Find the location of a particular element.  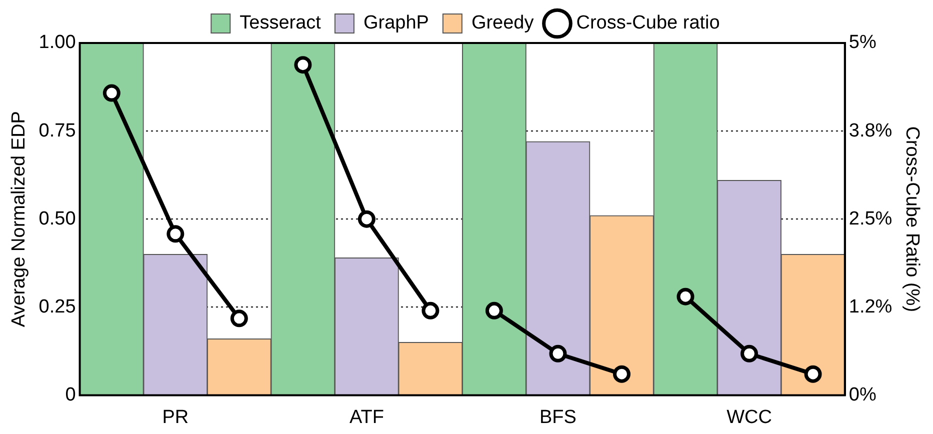

x-tick-label: ATF is located at coordinates (366, 417).